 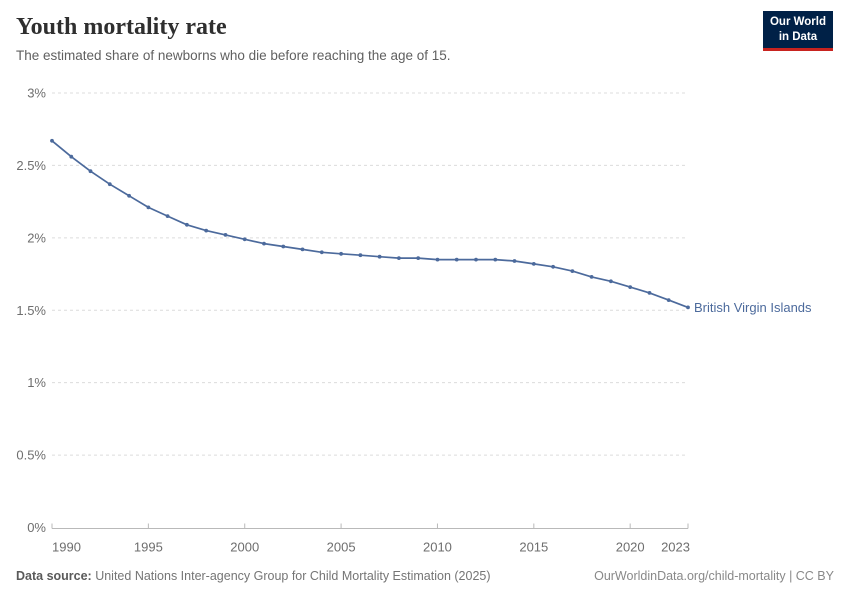 I want to click on y-axis-tick-label: 1.5%, so click(x=31, y=310).